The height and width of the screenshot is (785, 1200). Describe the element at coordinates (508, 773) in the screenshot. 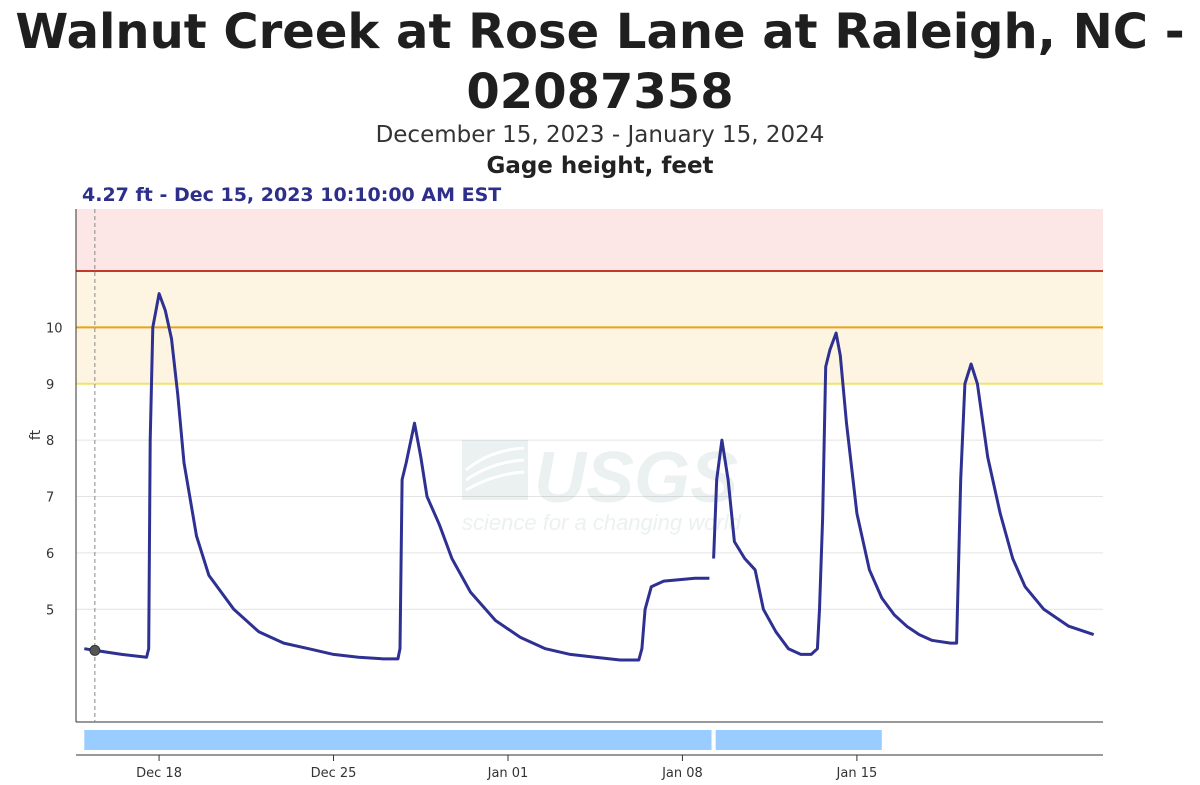

I see `x-tick-label-2: Jan 01` at that location.